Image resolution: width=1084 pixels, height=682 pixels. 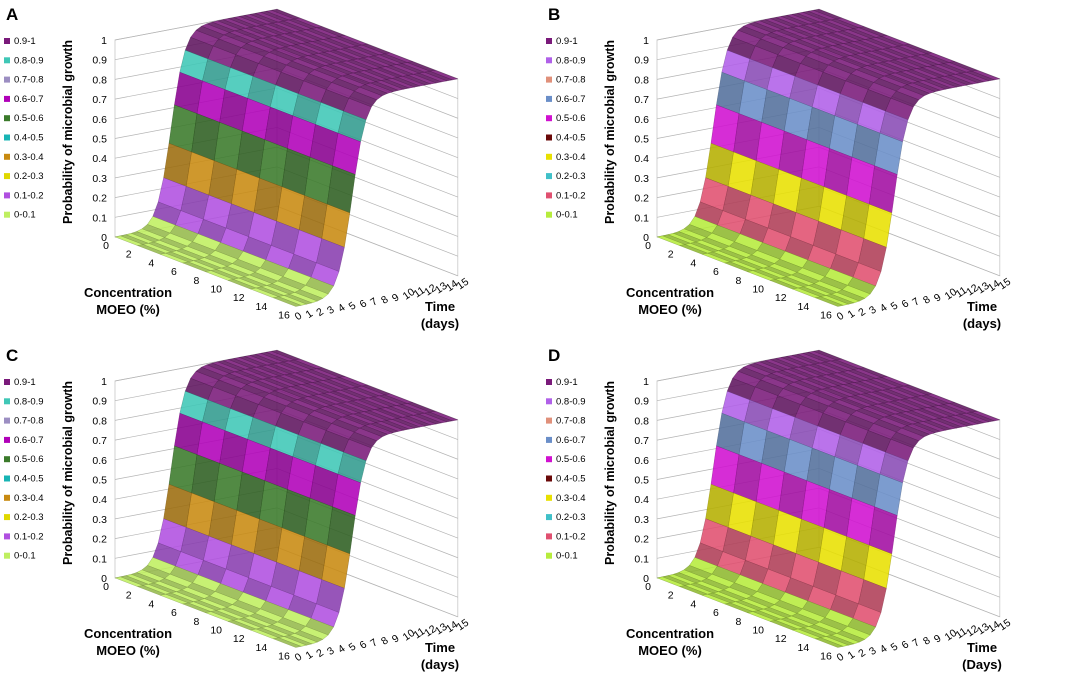 I want to click on y-tick-label: 1, so click(x=309, y=655).